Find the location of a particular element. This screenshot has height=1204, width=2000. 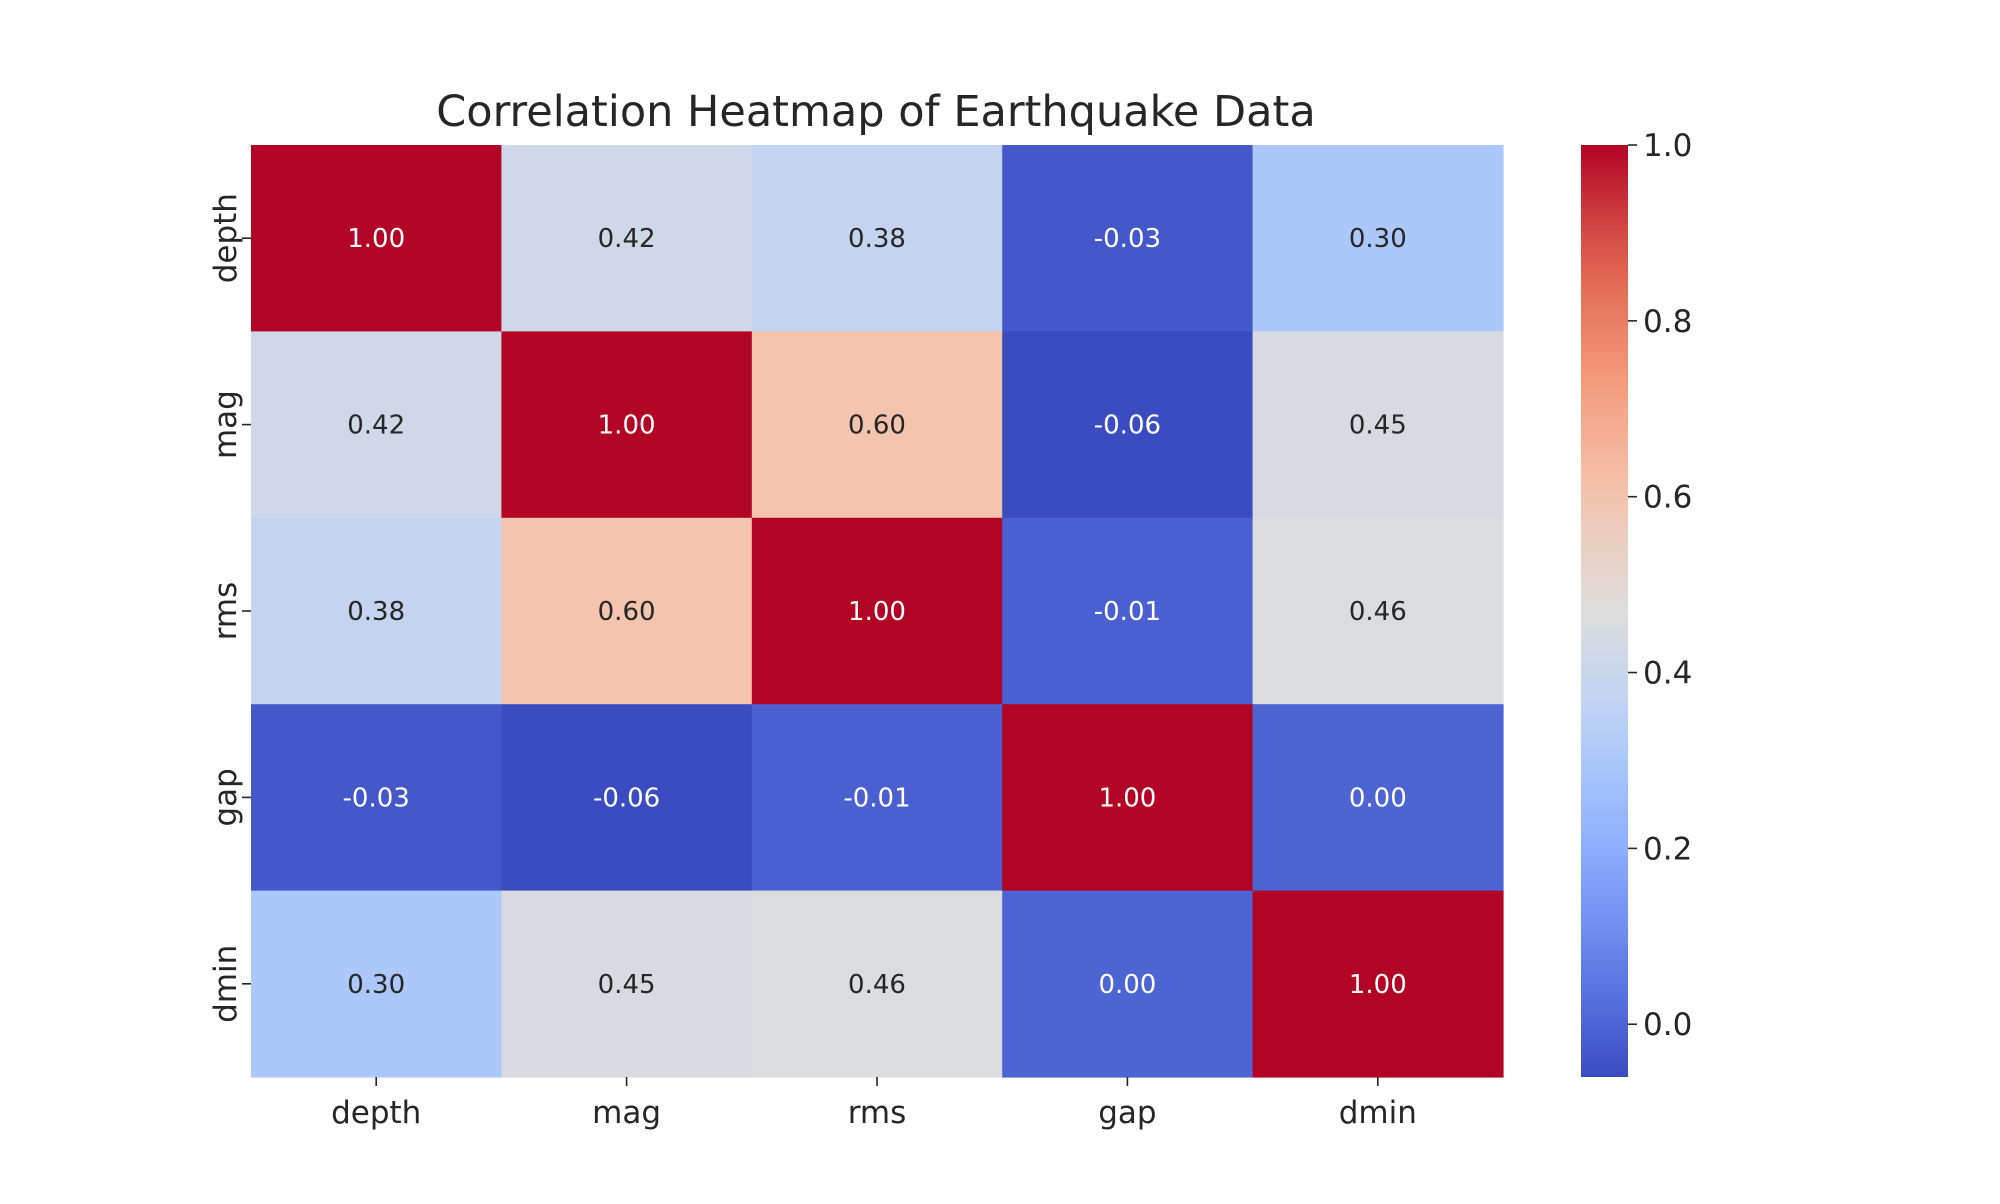

heatmap-cell-gap-dmin is located at coordinates (1378, 798).